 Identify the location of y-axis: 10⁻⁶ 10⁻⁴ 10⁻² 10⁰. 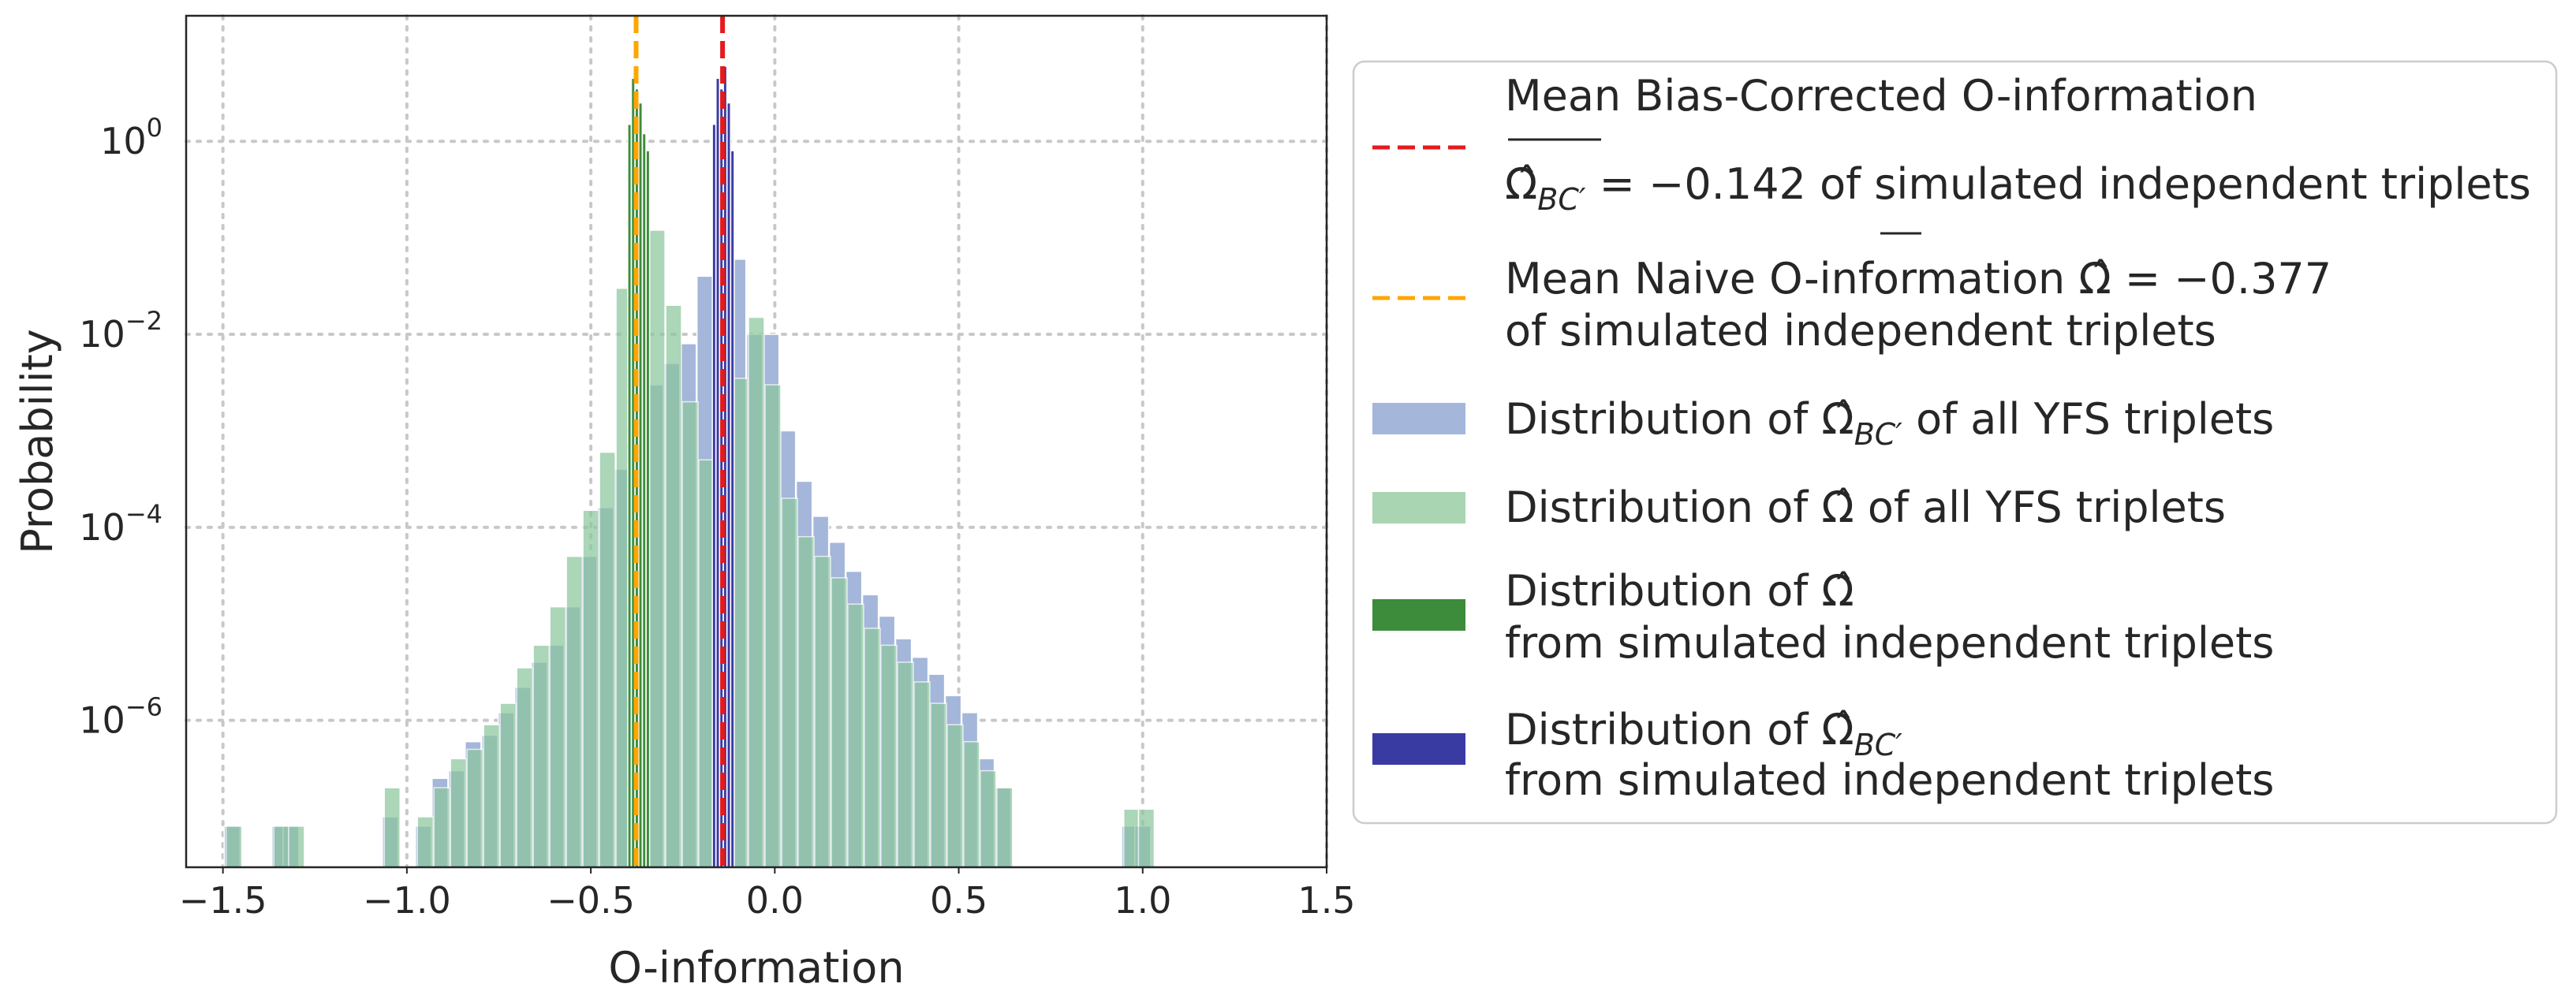
(120, 427).